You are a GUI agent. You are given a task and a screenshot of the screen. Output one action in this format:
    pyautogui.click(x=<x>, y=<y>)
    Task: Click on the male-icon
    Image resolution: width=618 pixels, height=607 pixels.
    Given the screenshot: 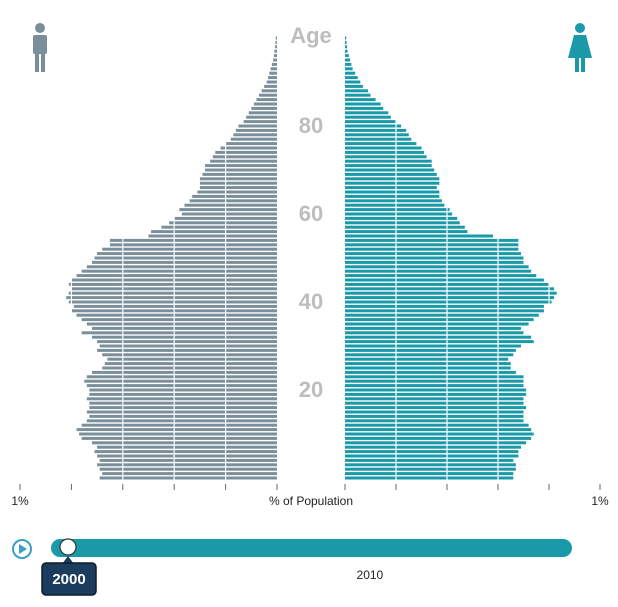 What is the action you would take?
    pyautogui.click(x=40, y=47)
    